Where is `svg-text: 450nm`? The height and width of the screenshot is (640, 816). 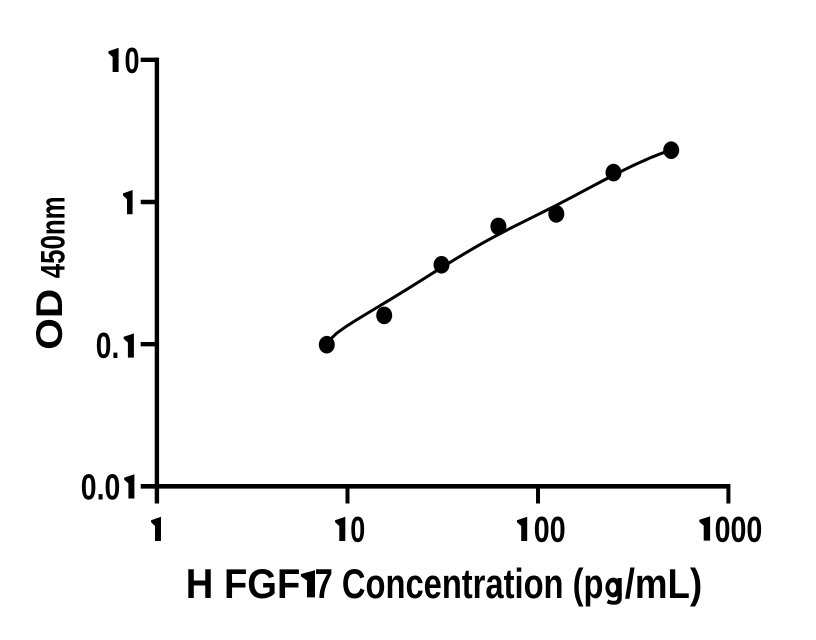 svg-text: 450nm is located at coordinates (53, 237).